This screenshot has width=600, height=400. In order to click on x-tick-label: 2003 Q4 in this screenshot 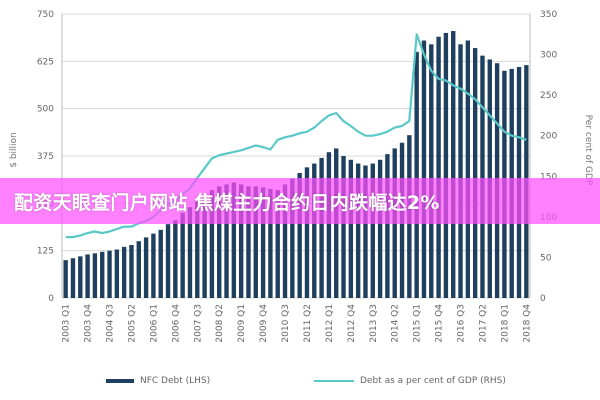, I will do `click(89, 323)`.